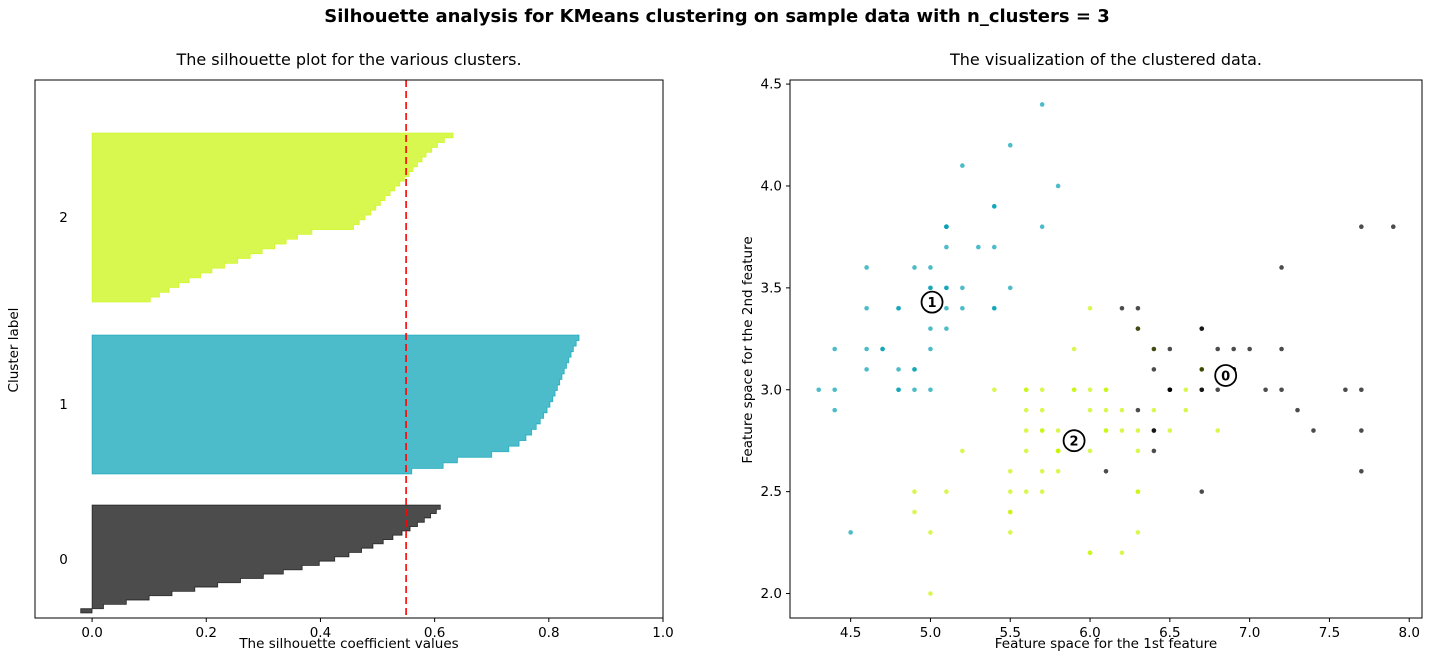 This screenshot has height=672, width=1434. I want to click on scatter-ytick-label: 2.5, so click(771, 492).